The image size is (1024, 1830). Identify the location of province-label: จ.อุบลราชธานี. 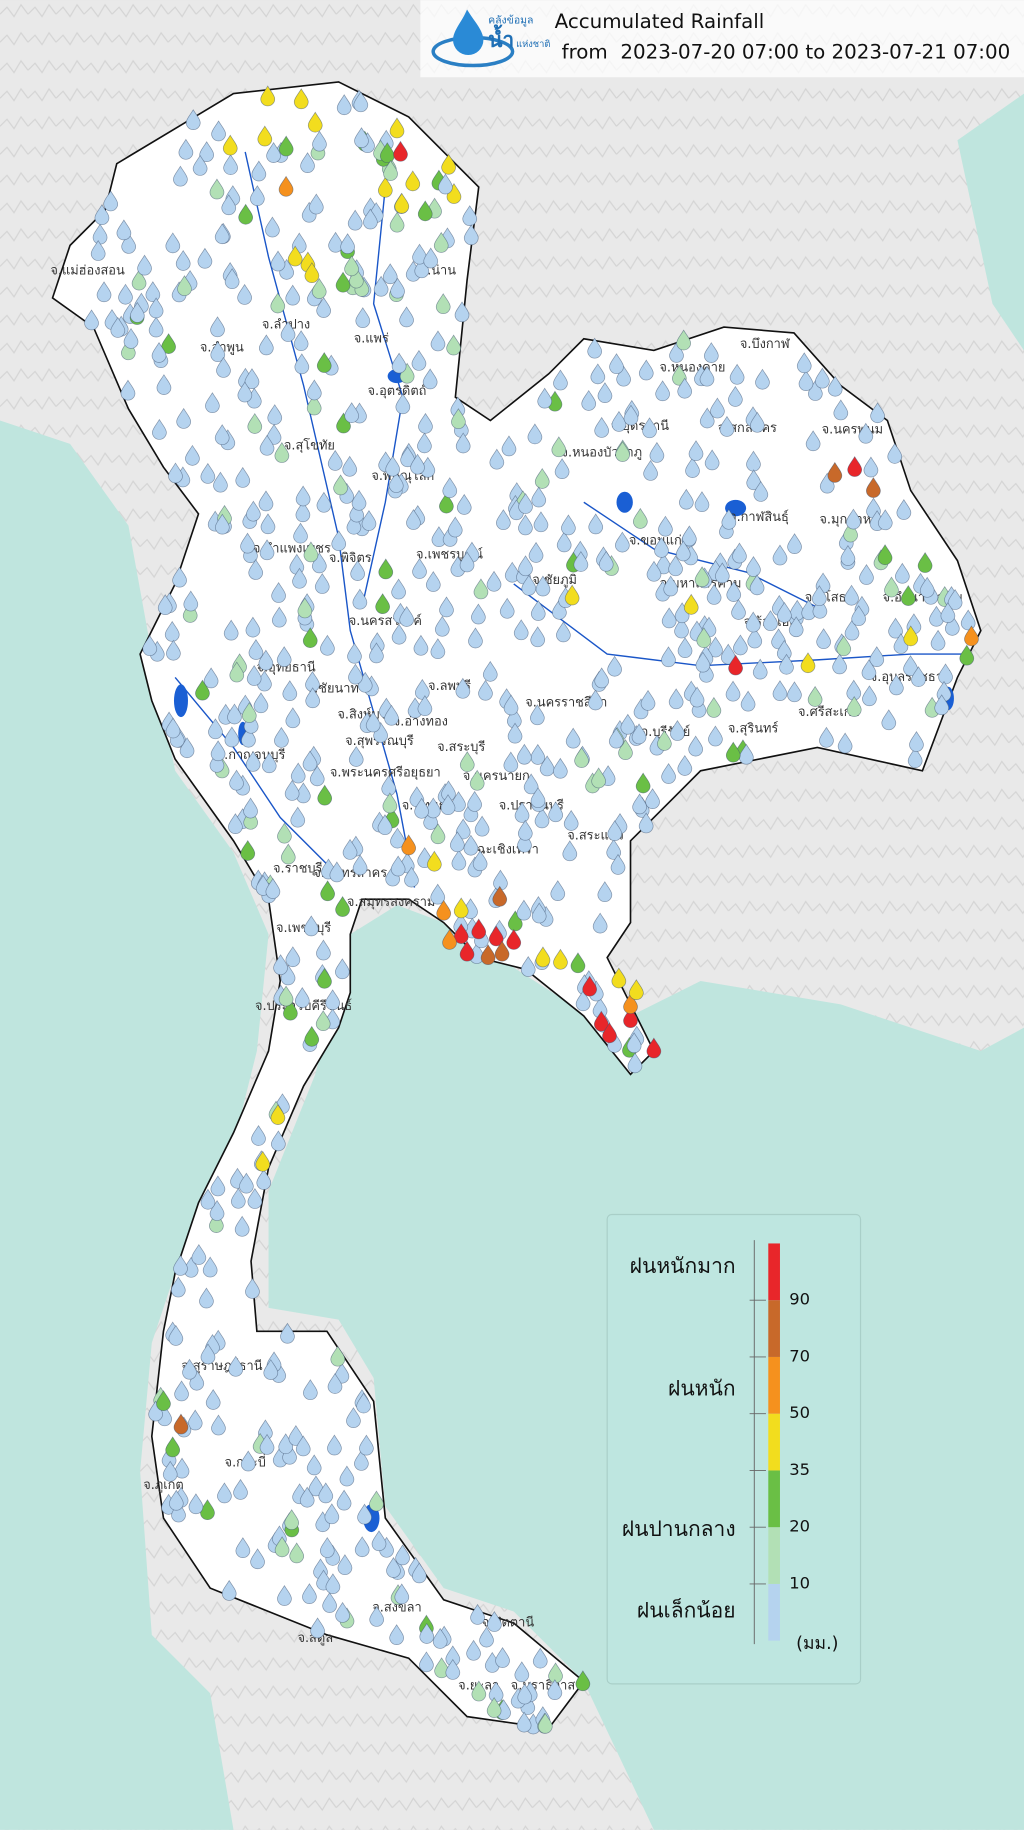
(911, 677).